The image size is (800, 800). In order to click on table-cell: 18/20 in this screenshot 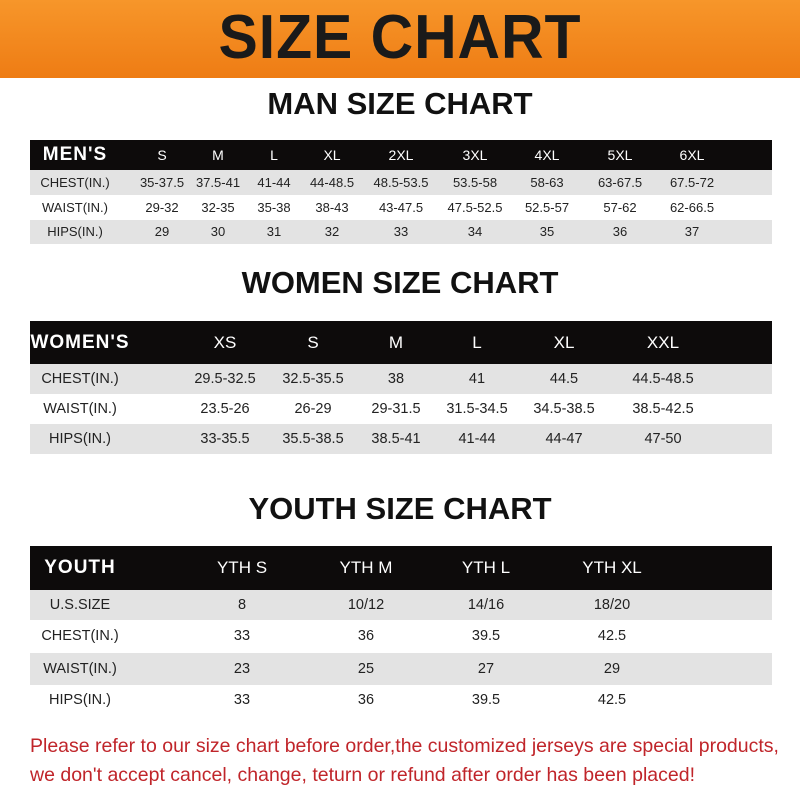, I will do `click(612, 605)`.